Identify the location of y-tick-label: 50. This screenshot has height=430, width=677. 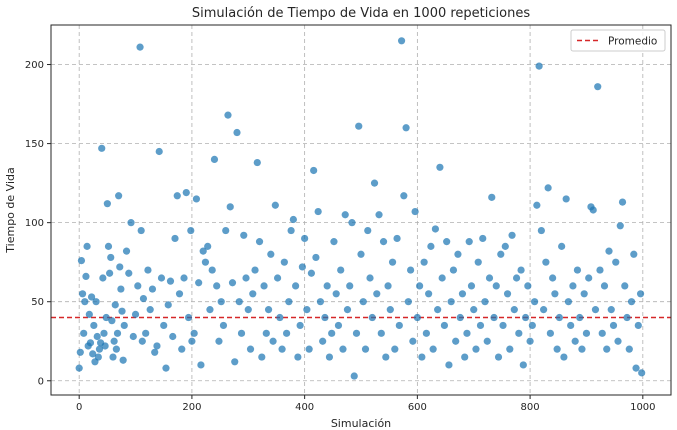
(37, 302).